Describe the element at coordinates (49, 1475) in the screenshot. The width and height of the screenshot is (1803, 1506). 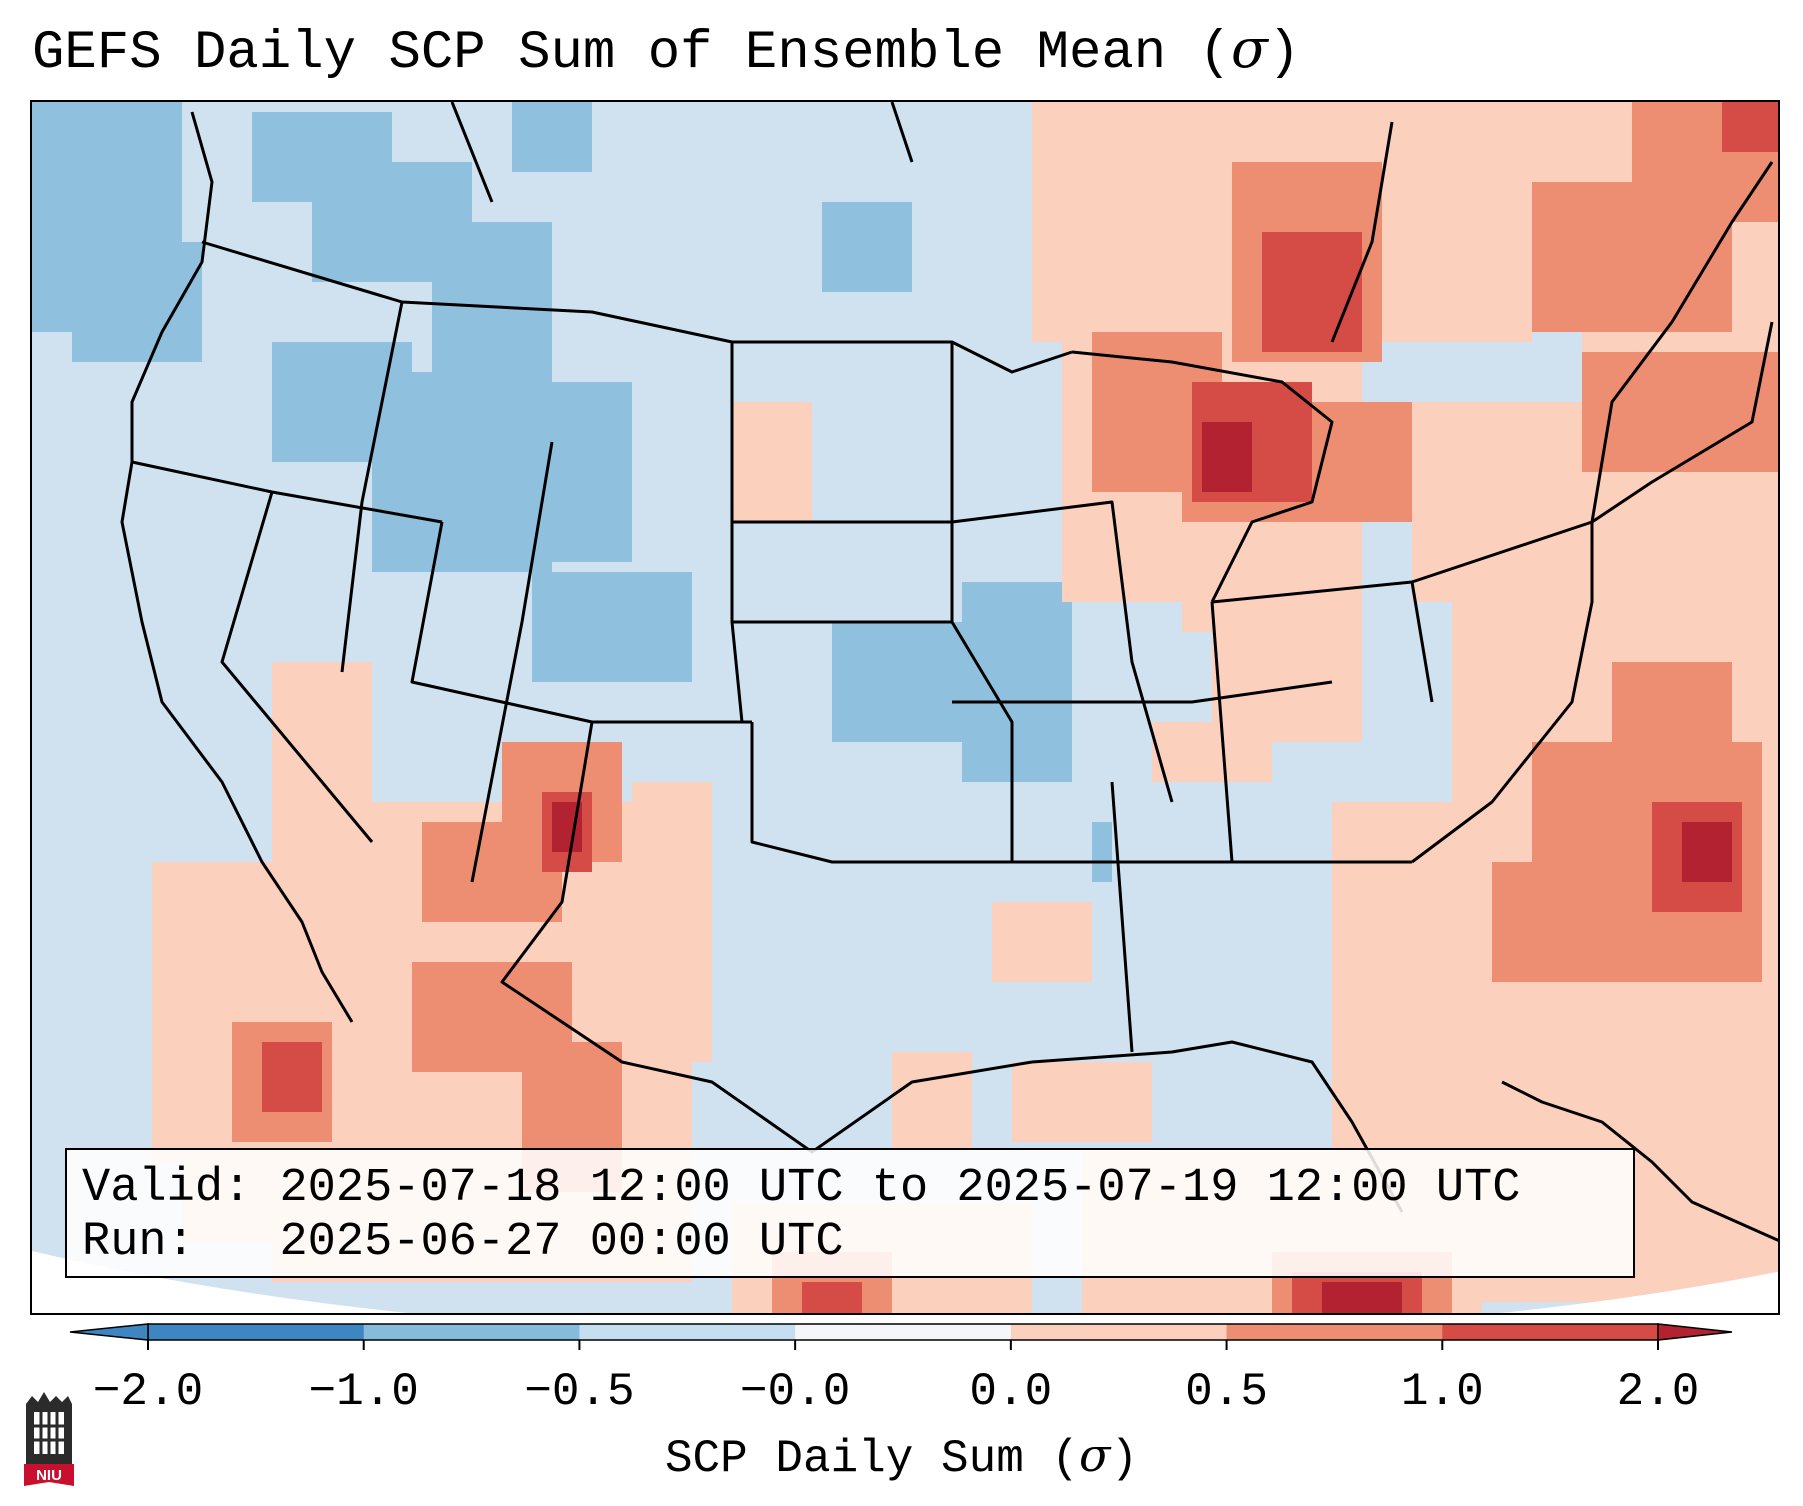
I see `svg-text: NIU` at that location.